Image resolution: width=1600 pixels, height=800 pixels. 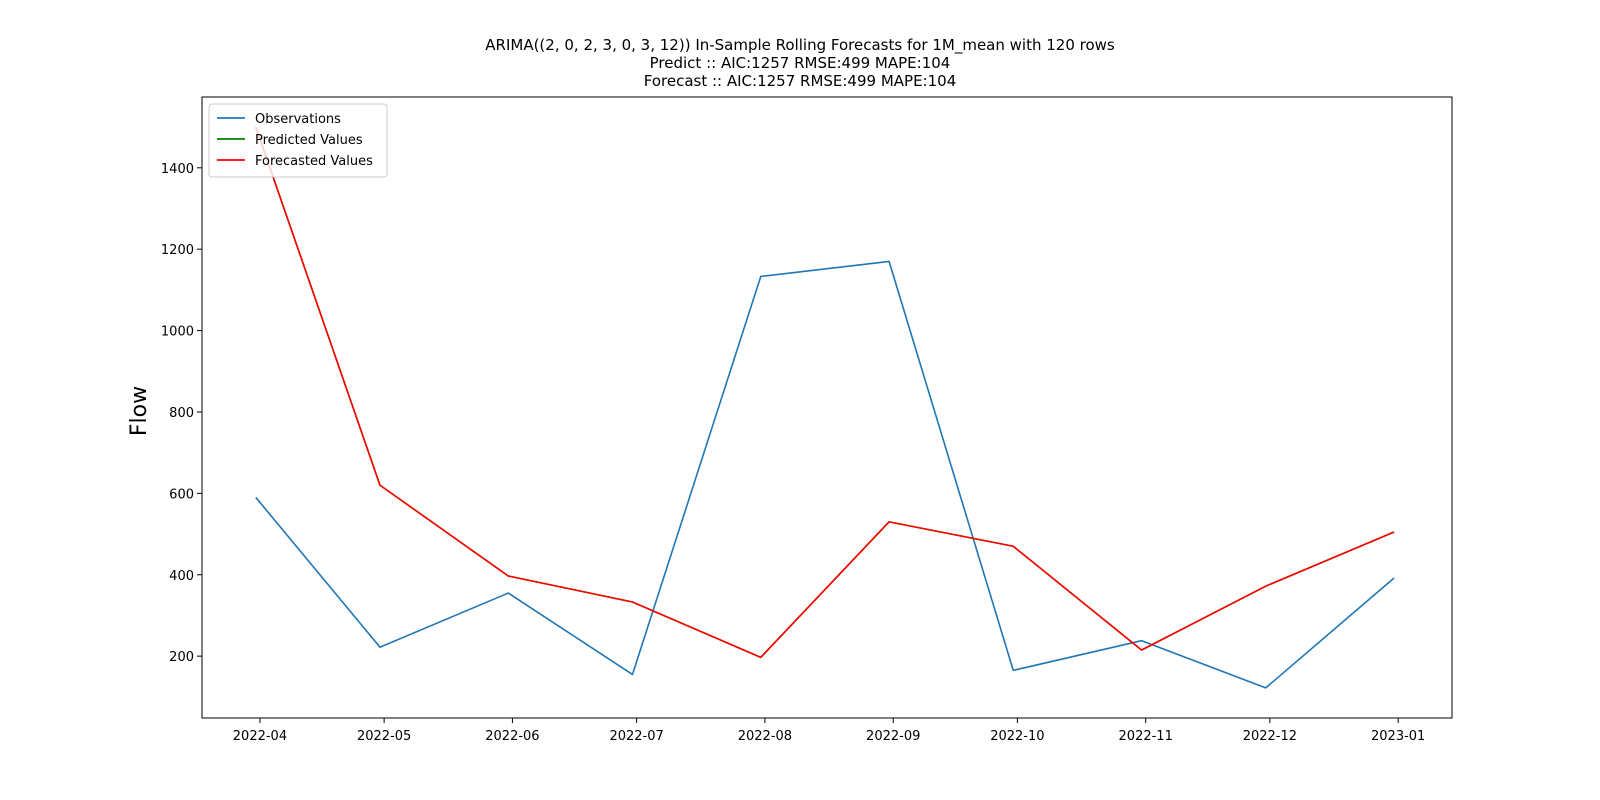 What do you see at coordinates (636, 736) in the screenshot?
I see `x-tick-label: 2022-07` at bounding box center [636, 736].